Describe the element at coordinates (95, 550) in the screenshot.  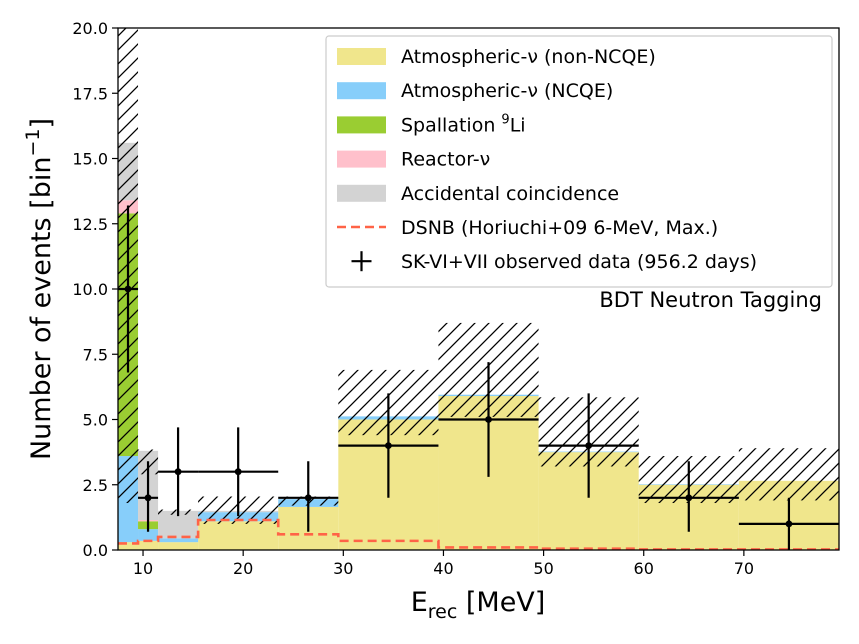
I see `y-tick-label-0: 0.0` at that location.